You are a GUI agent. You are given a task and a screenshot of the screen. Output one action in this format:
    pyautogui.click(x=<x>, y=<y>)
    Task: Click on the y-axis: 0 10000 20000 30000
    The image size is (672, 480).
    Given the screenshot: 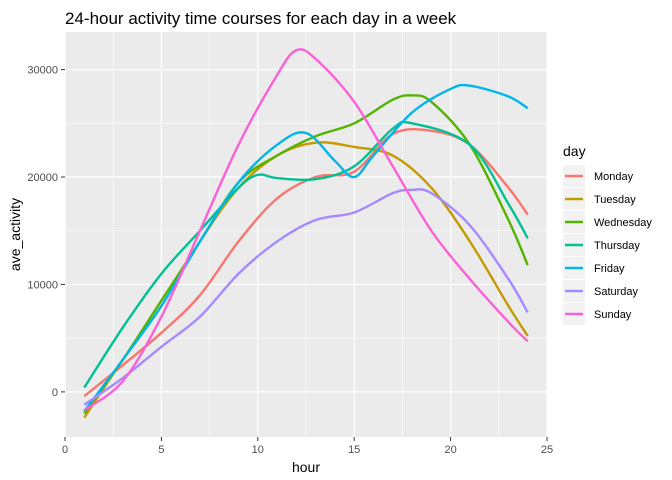 What is the action you would take?
    pyautogui.click(x=46, y=232)
    